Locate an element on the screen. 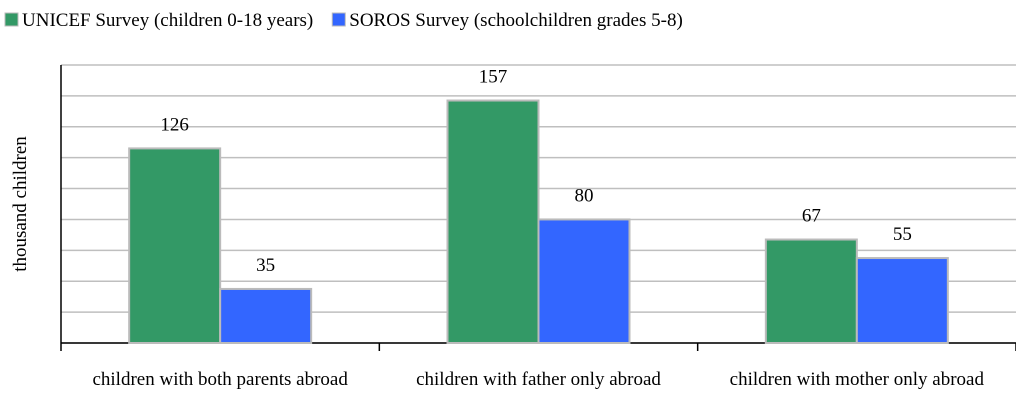  data-label: 126 is located at coordinates (174, 124).